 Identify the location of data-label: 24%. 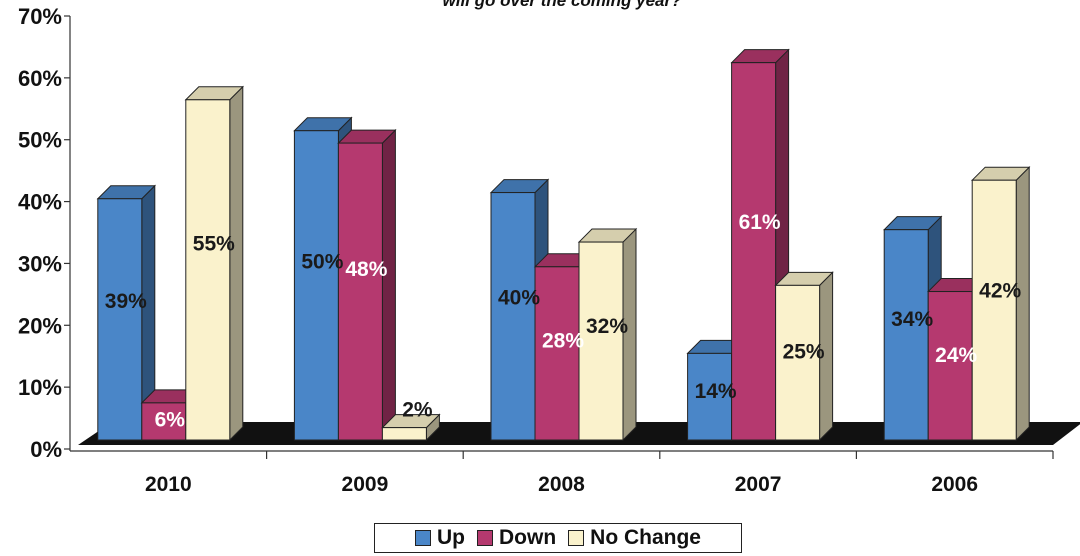
(956, 355).